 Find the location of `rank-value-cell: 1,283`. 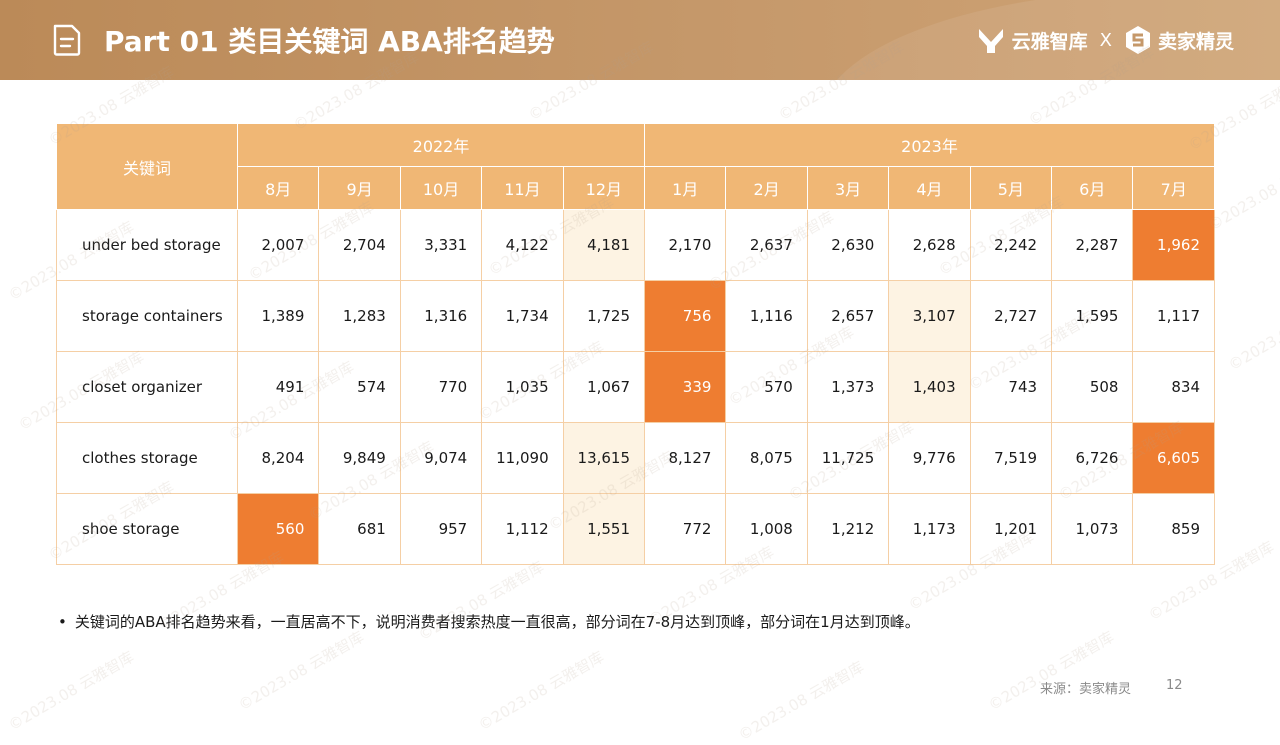

rank-value-cell: 1,283 is located at coordinates (359, 316).